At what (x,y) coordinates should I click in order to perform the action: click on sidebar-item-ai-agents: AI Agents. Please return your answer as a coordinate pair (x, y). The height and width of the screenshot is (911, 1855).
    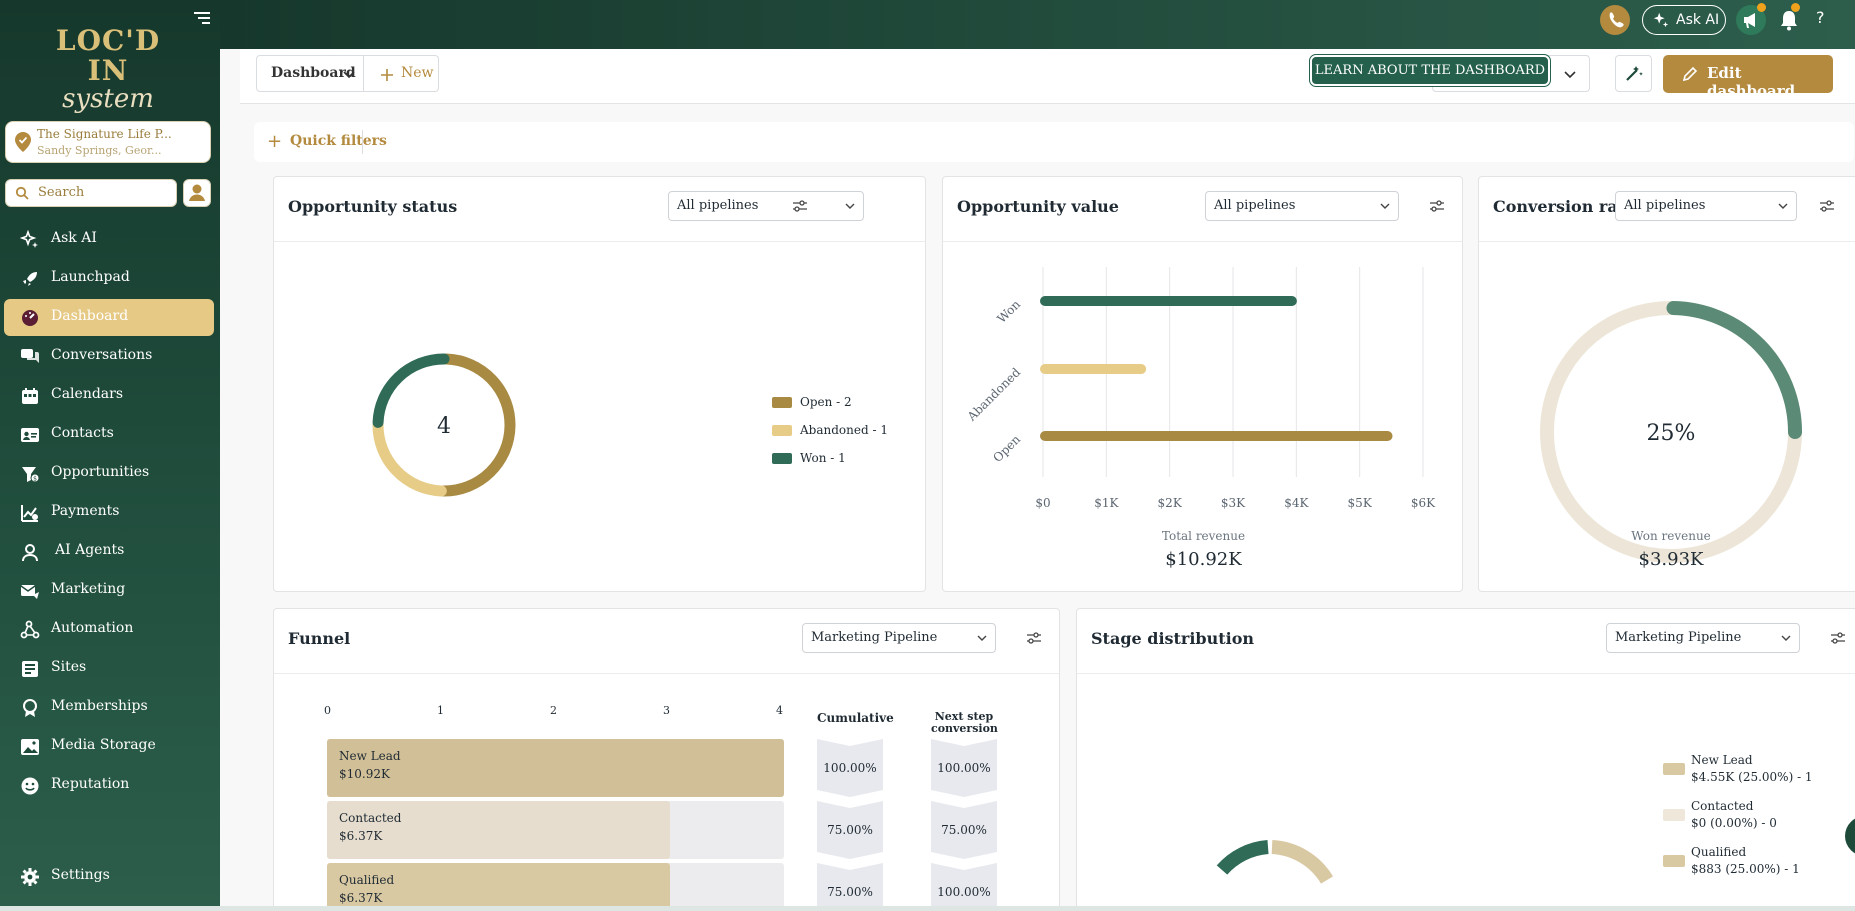
    Looking at the image, I should click on (109, 551).